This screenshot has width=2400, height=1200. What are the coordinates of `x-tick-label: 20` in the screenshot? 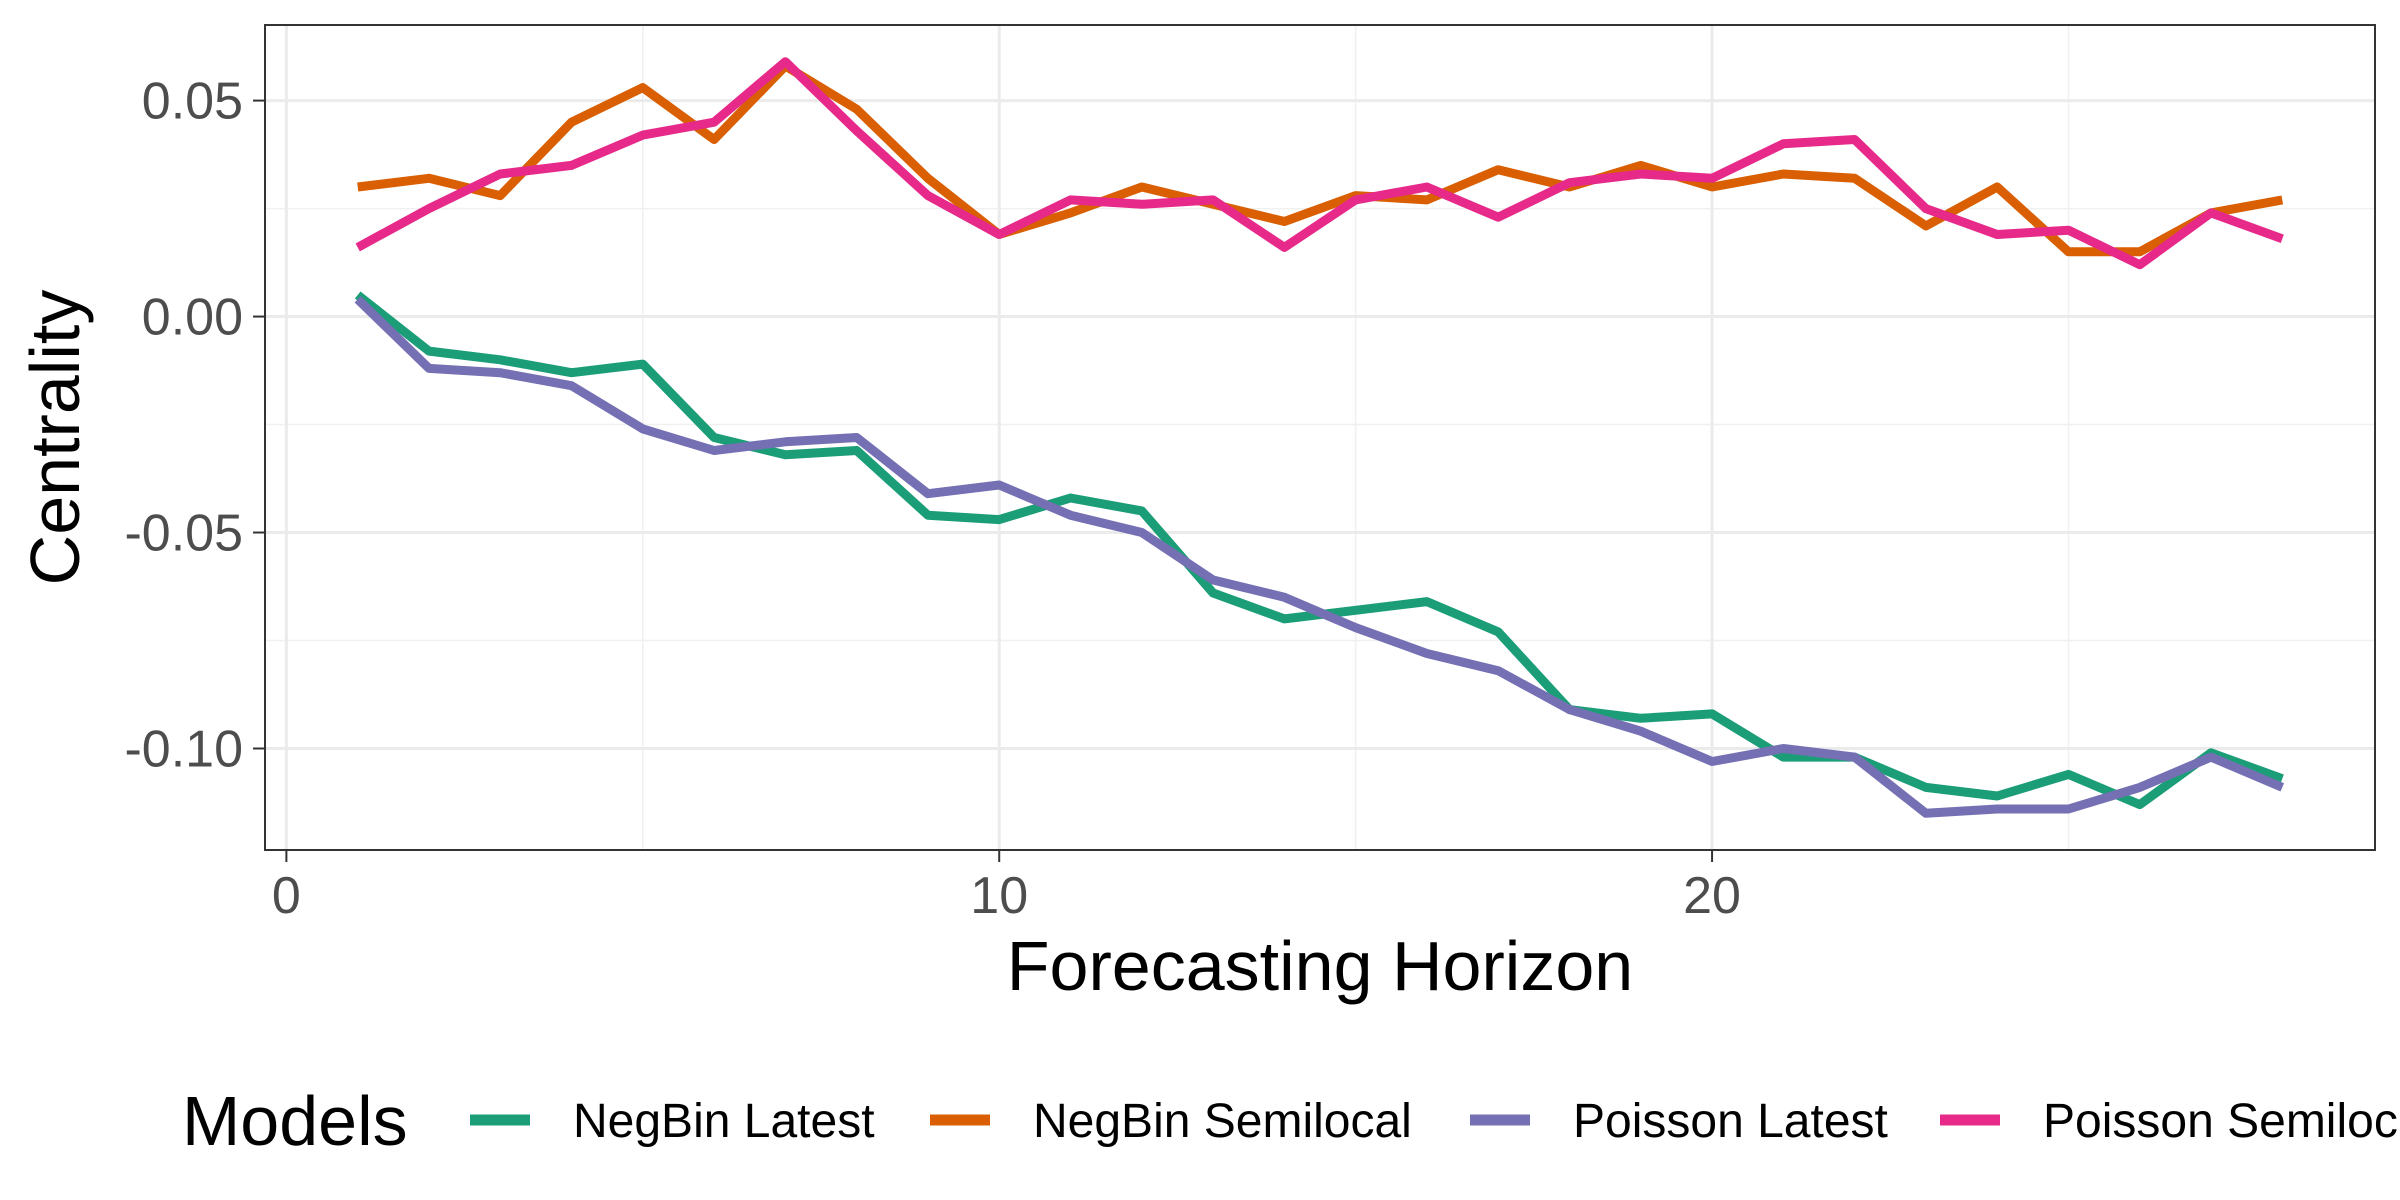 It's located at (1712, 896).